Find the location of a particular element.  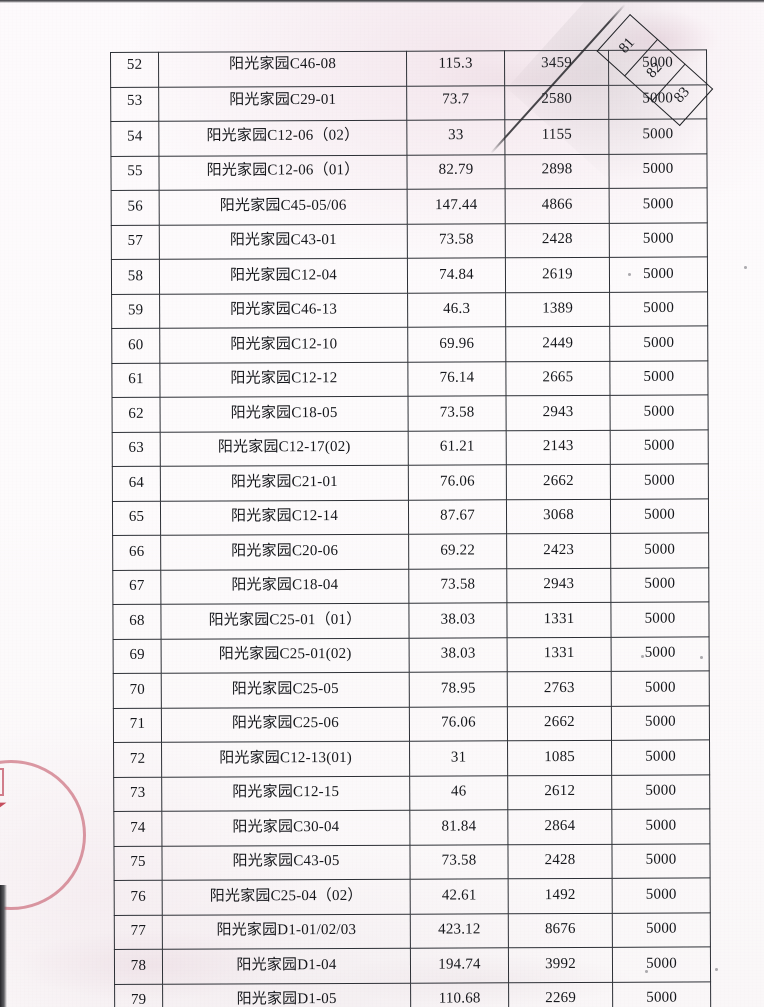

table-row: 56 阳光家园C45-05/06 147.44 4866 5000 is located at coordinates (409, 206).